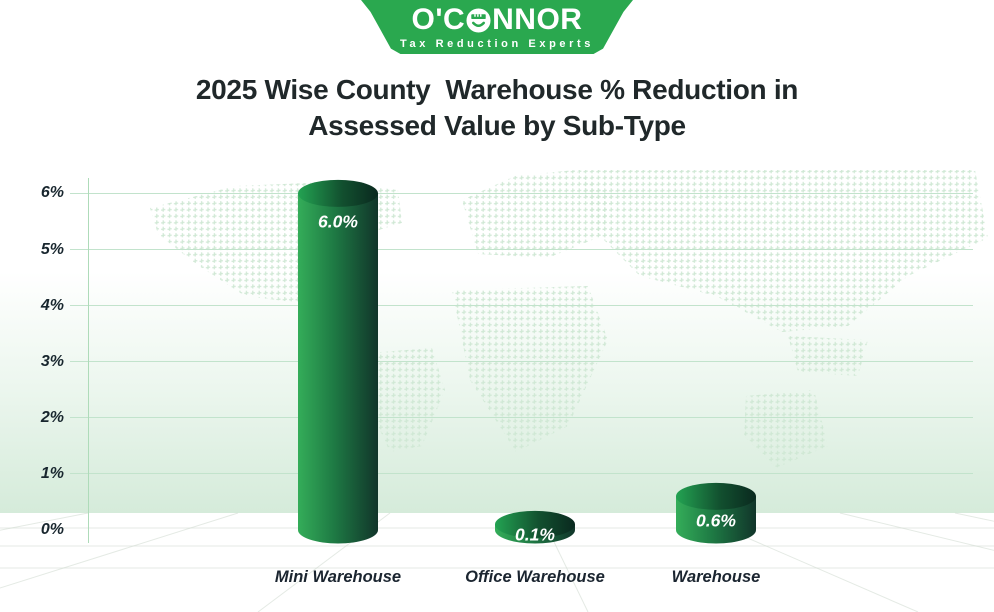  What do you see at coordinates (521, 193) in the screenshot?
I see `gridline-6%` at bounding box center [521, 193].